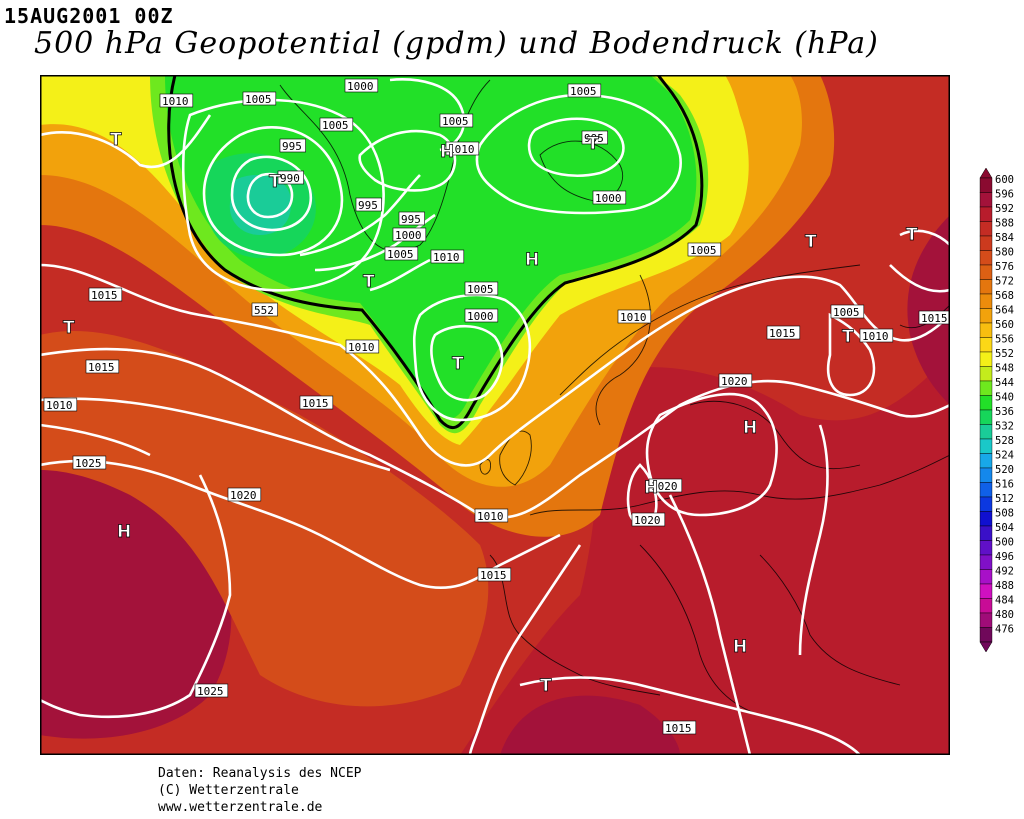 The height and width of the screenshot is (819, 1024). I want to click on legend-level-label: 492, so click(1004, 572).